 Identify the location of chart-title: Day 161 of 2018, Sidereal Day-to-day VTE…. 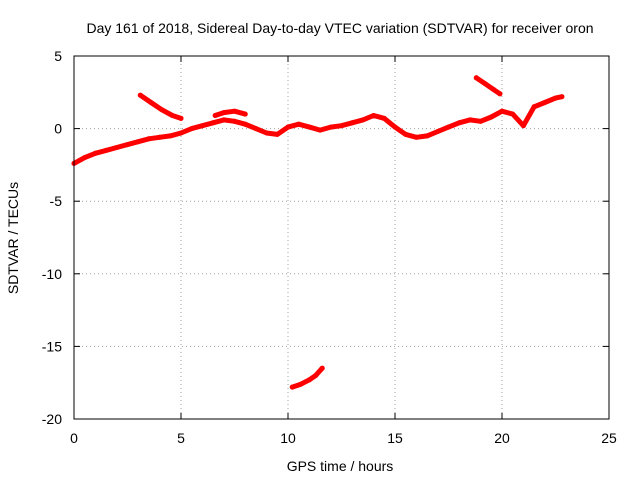
(339, 28).